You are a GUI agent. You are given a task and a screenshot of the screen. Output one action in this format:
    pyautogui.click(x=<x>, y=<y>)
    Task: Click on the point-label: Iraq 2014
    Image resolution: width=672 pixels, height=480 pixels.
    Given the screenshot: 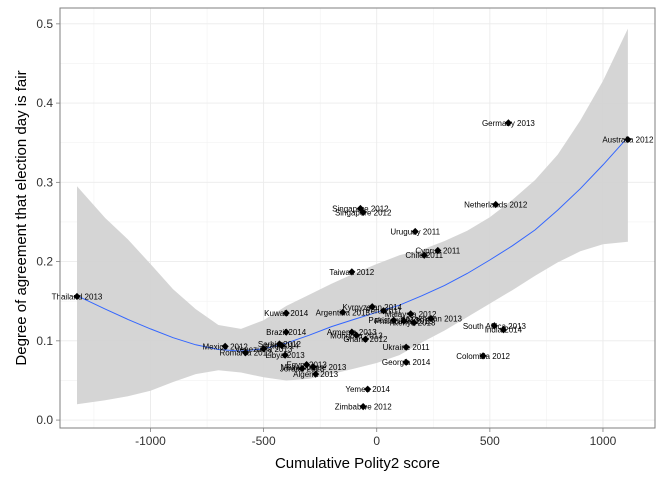 What is the action you would take?
    pyautogui.click(x=282, y=346)
    